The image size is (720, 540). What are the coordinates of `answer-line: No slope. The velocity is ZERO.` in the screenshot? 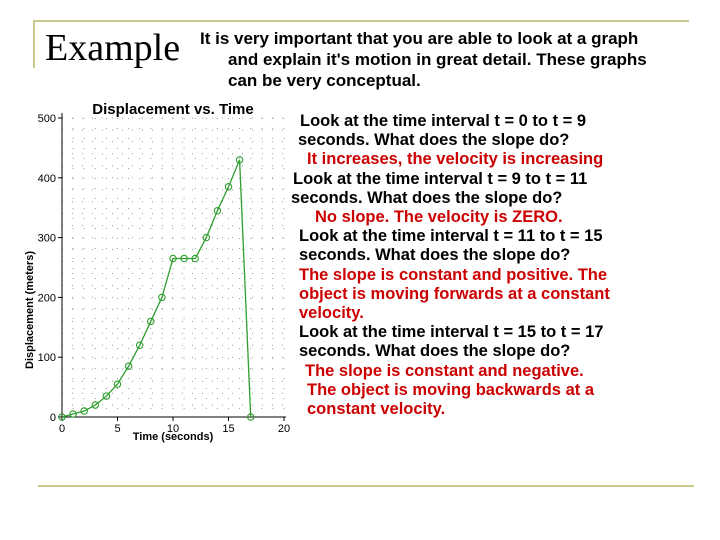 It's located at (439, 217).